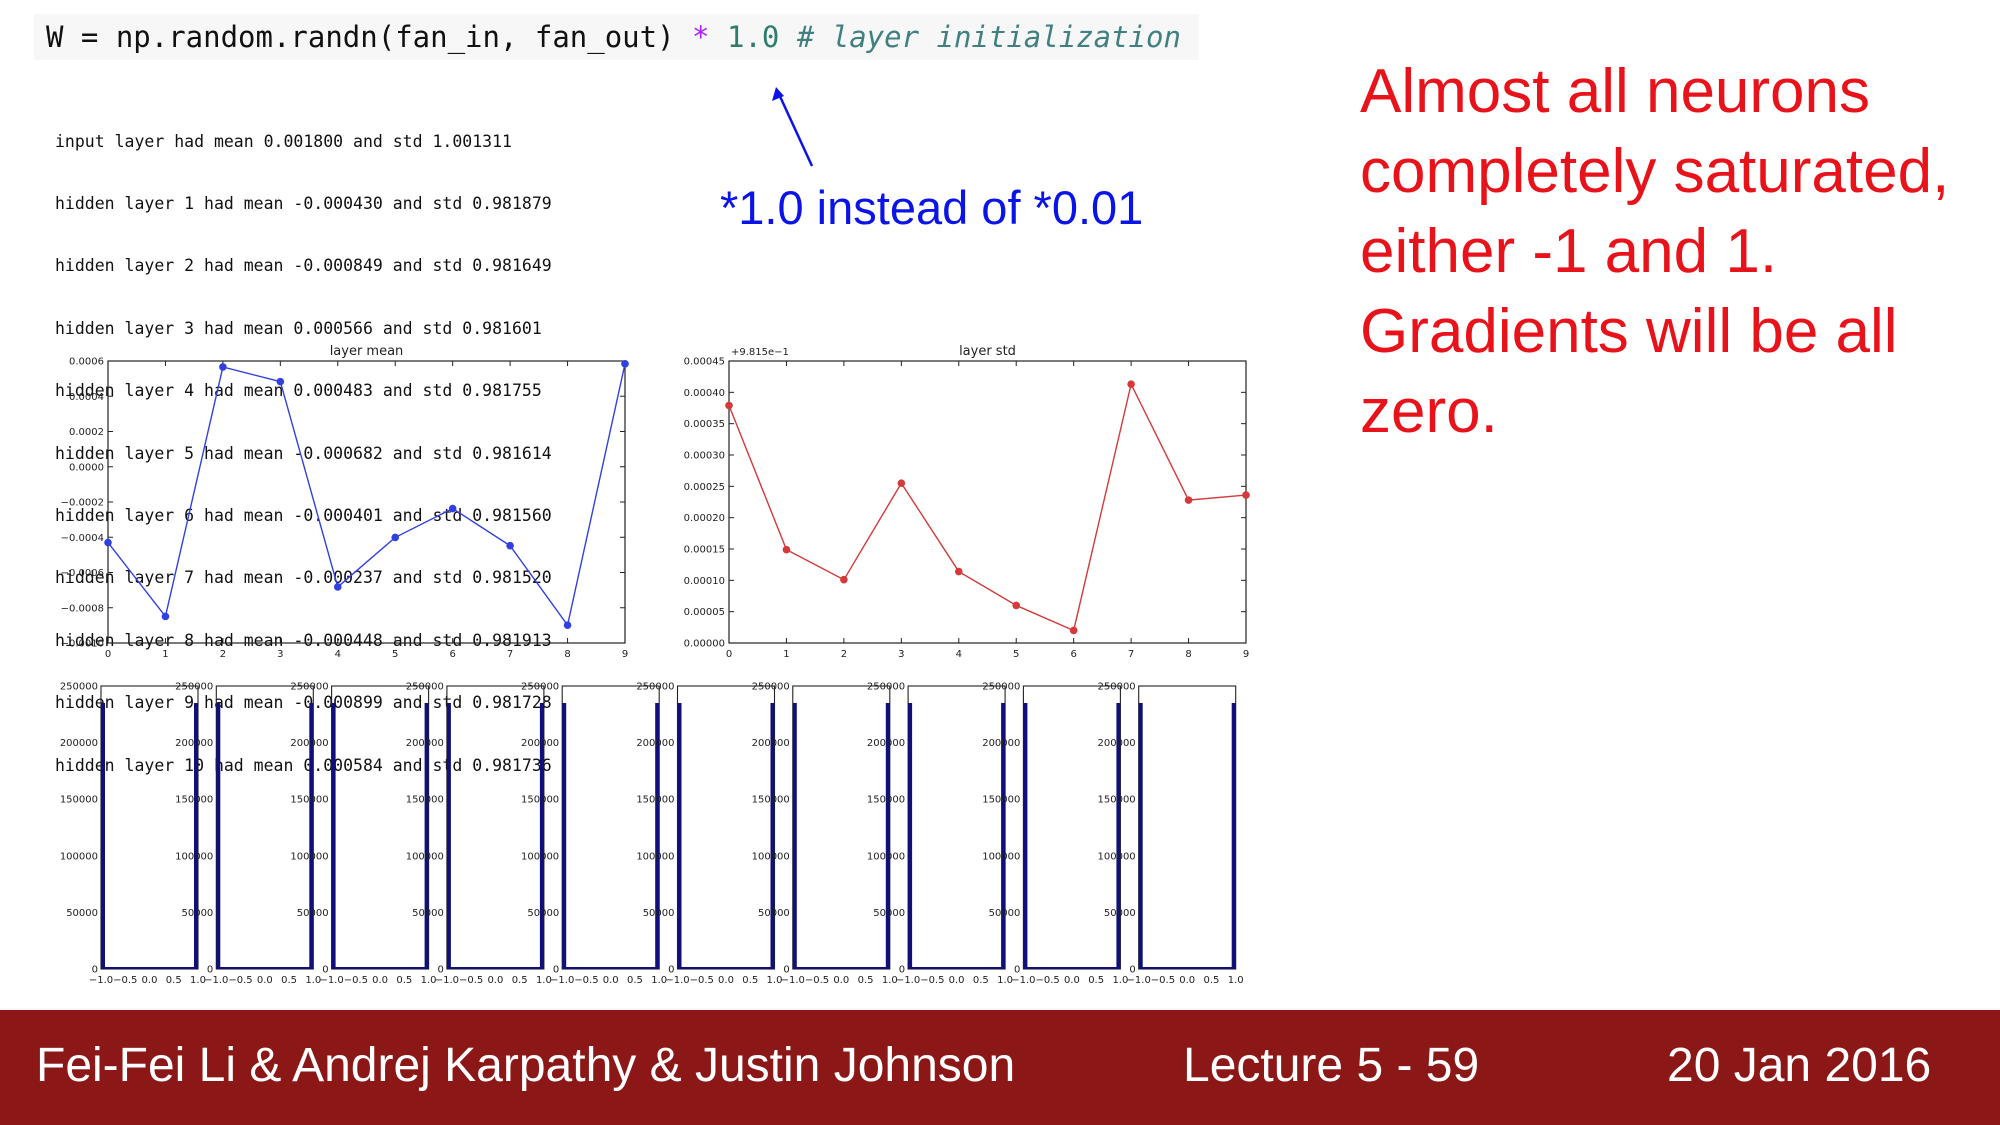  Describe the element at coordinates (704, 487) in the screenshot. I see `y-tick-label: 0.00025` at that location.